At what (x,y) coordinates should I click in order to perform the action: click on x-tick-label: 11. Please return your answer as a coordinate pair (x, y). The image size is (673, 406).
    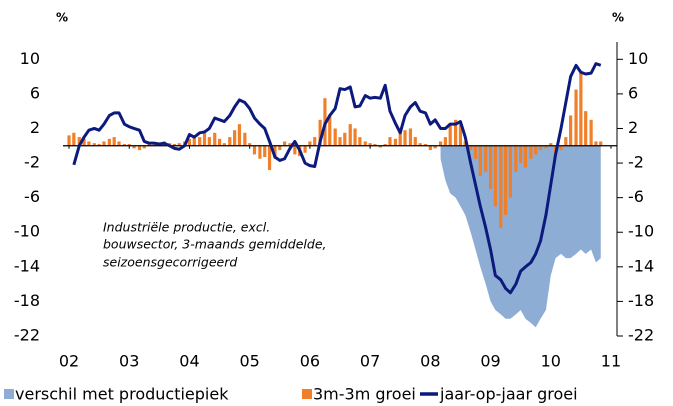
    Looking at the image, I should click on (611, 361).